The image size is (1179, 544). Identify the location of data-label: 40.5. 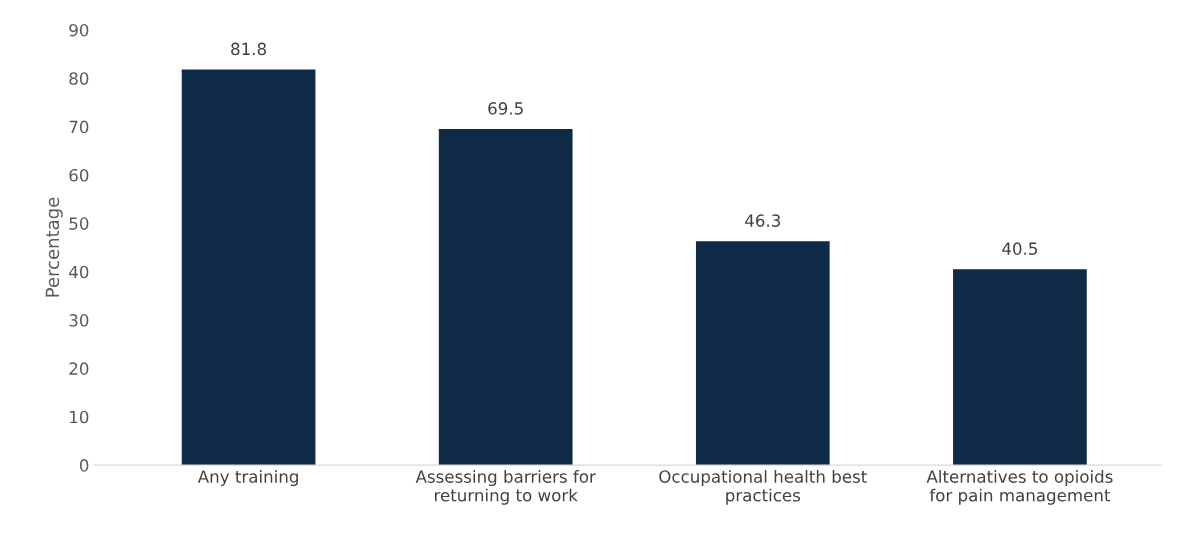
(1020, 248).